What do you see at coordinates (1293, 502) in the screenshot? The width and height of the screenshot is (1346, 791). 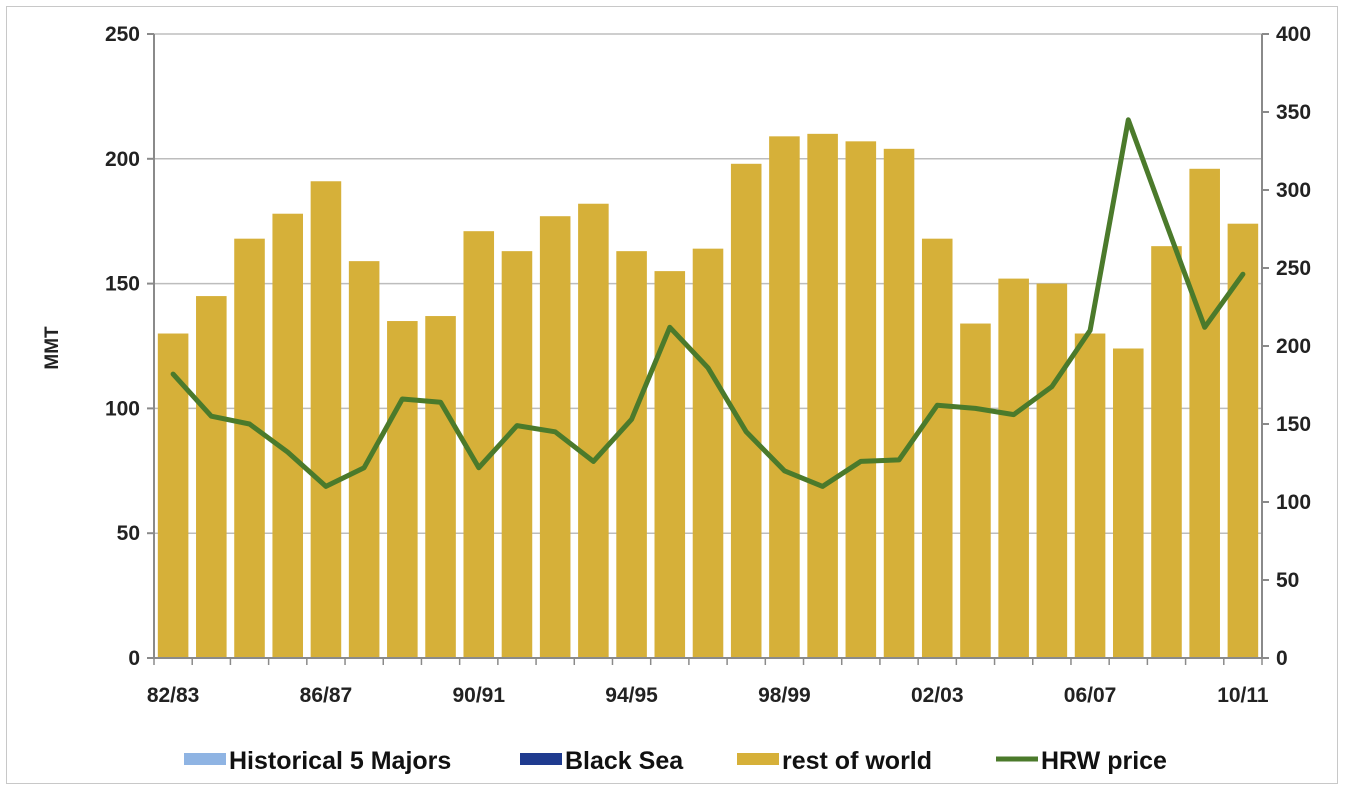 I see `y2-tick-label-100: 100` at bounding box center [1293, 502].